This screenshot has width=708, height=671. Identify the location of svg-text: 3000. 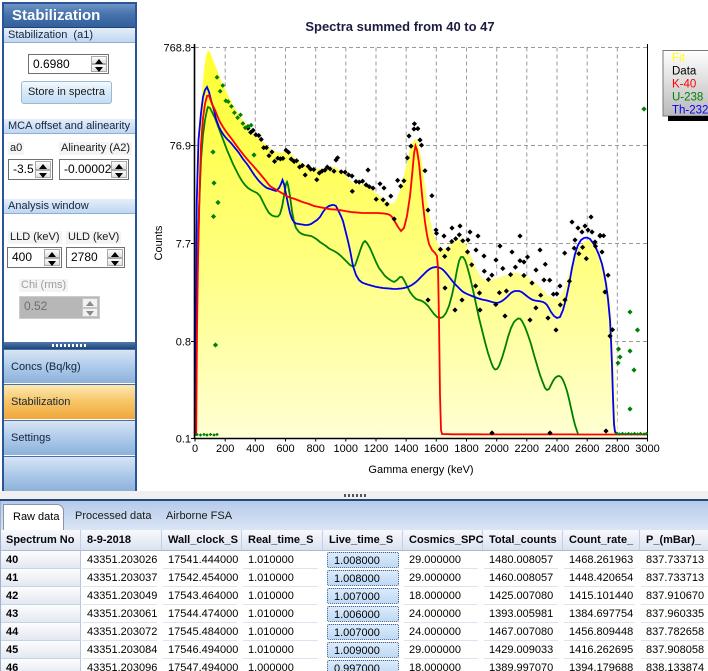
(647, 449).